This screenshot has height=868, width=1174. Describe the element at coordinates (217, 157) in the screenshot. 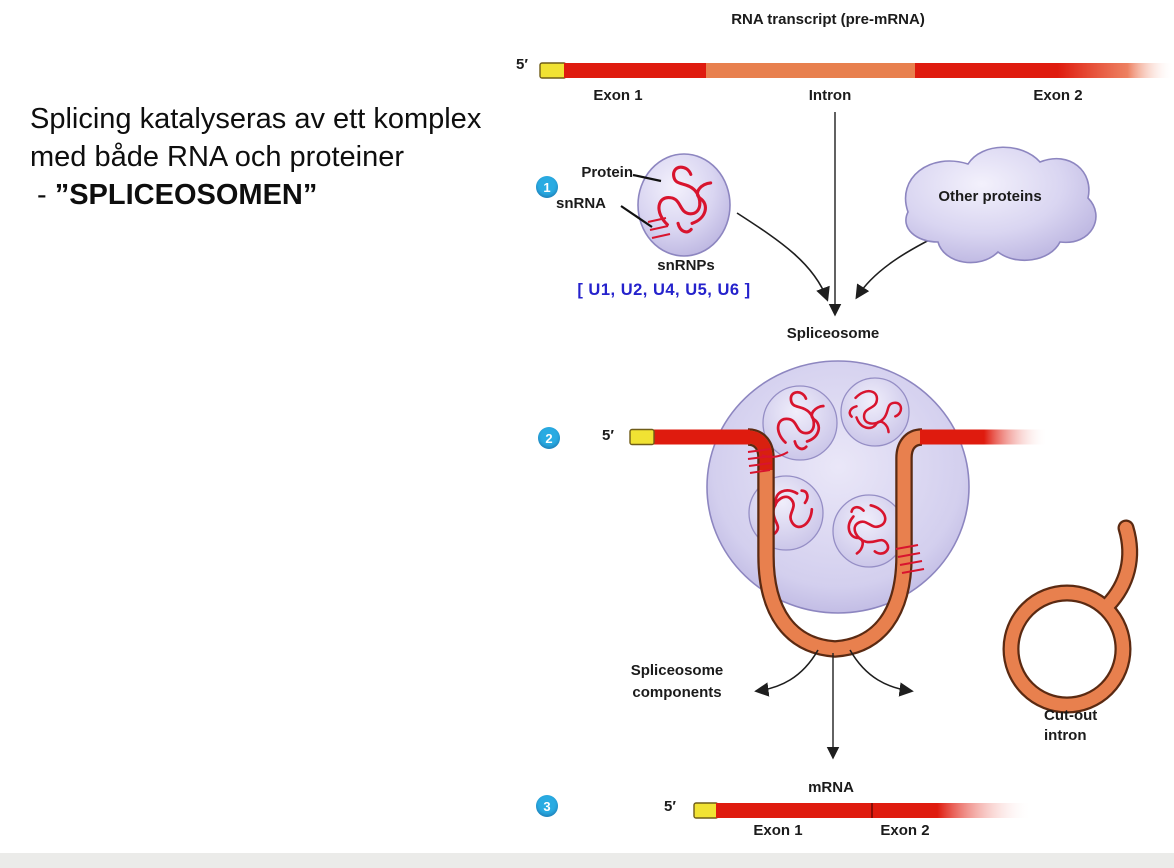

I see `heading-line-2: med både RNA och proteiner` at that location.